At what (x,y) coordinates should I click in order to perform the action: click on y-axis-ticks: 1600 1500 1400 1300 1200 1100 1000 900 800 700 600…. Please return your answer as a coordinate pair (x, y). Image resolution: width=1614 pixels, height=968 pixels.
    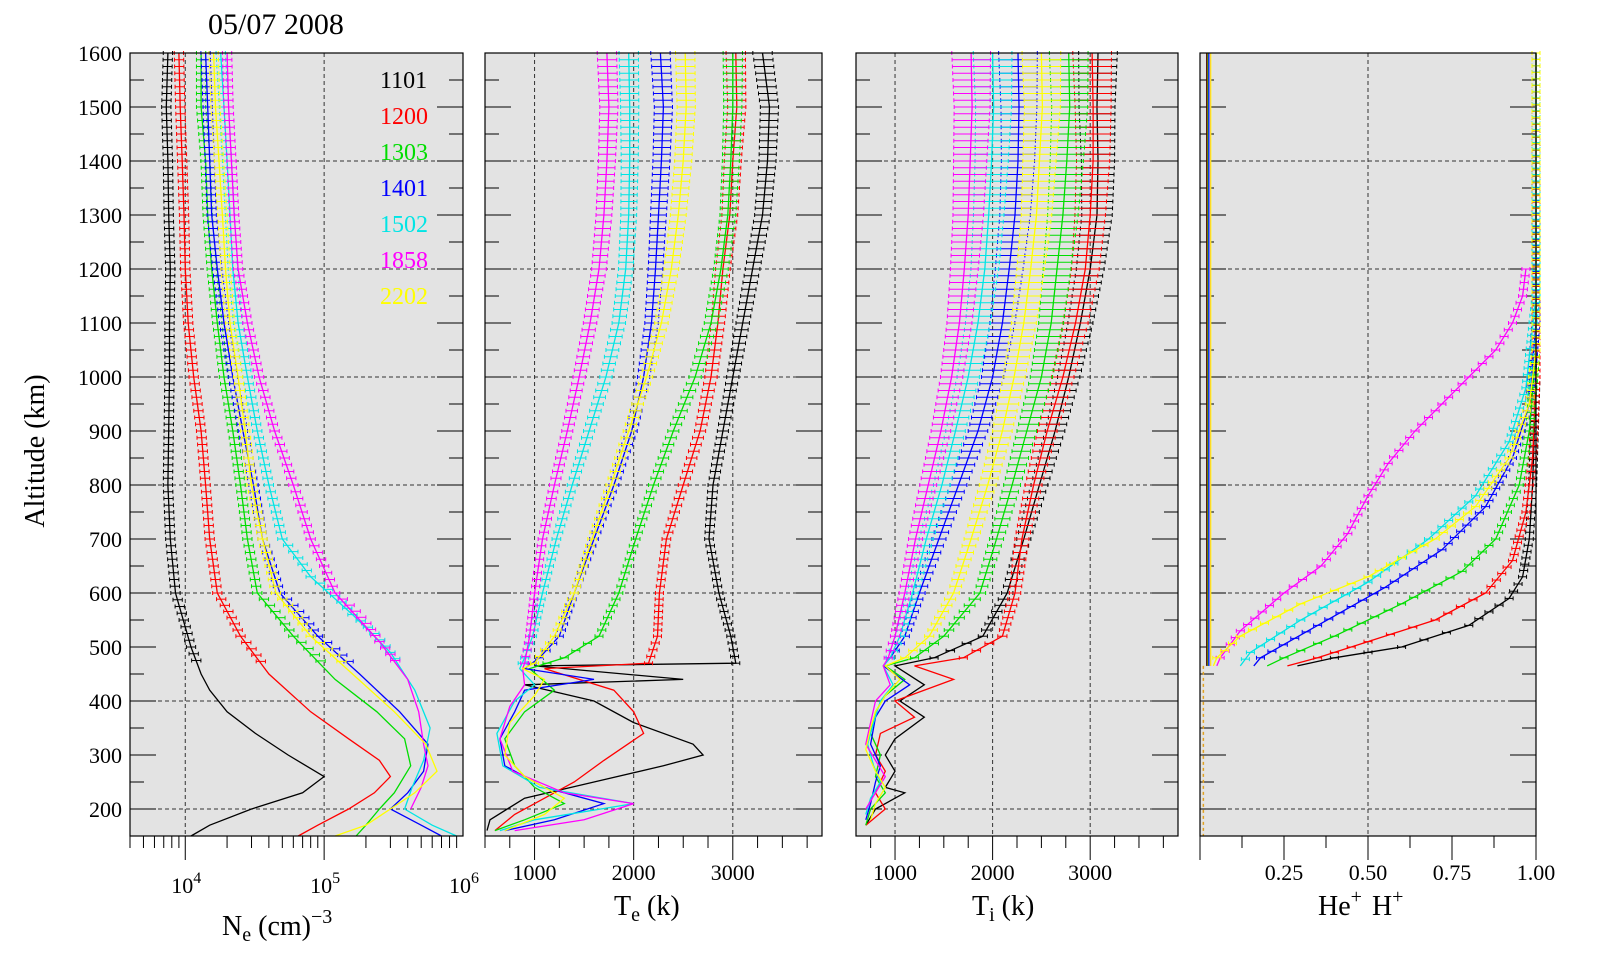
    Looking at the image, I should click on (100, 431).